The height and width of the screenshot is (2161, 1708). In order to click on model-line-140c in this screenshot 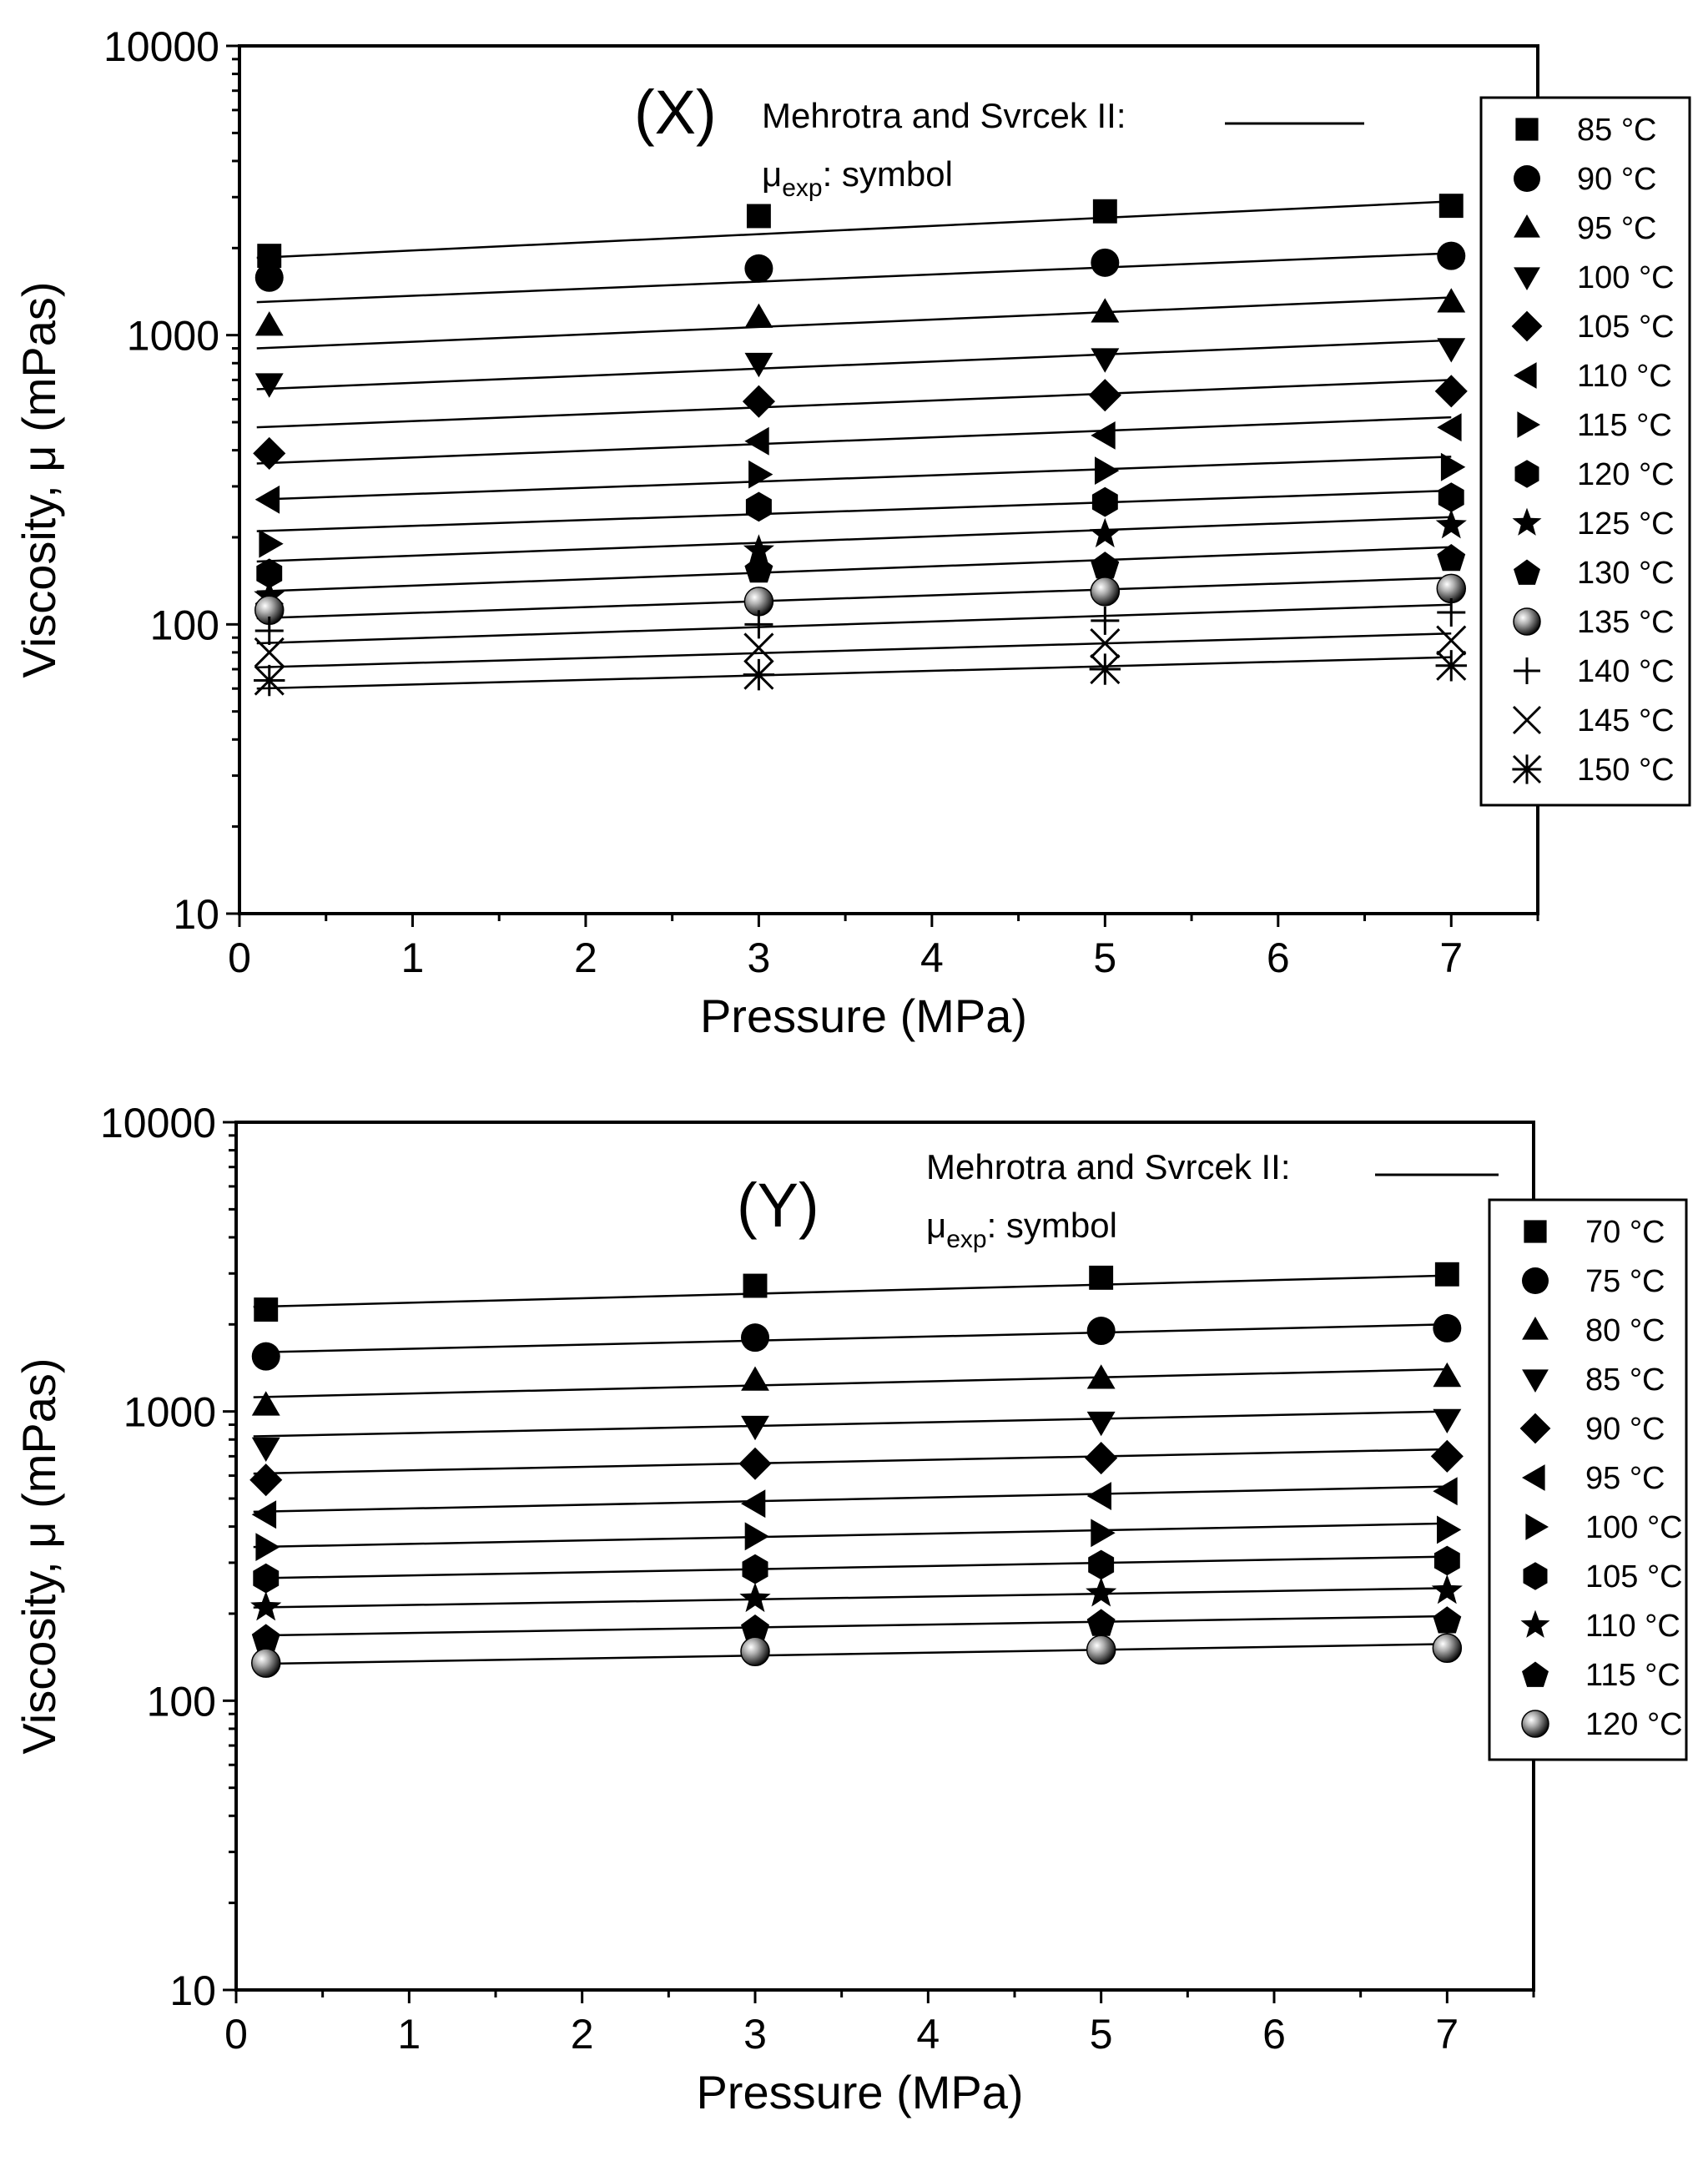, I will do `click(854, 624)`.